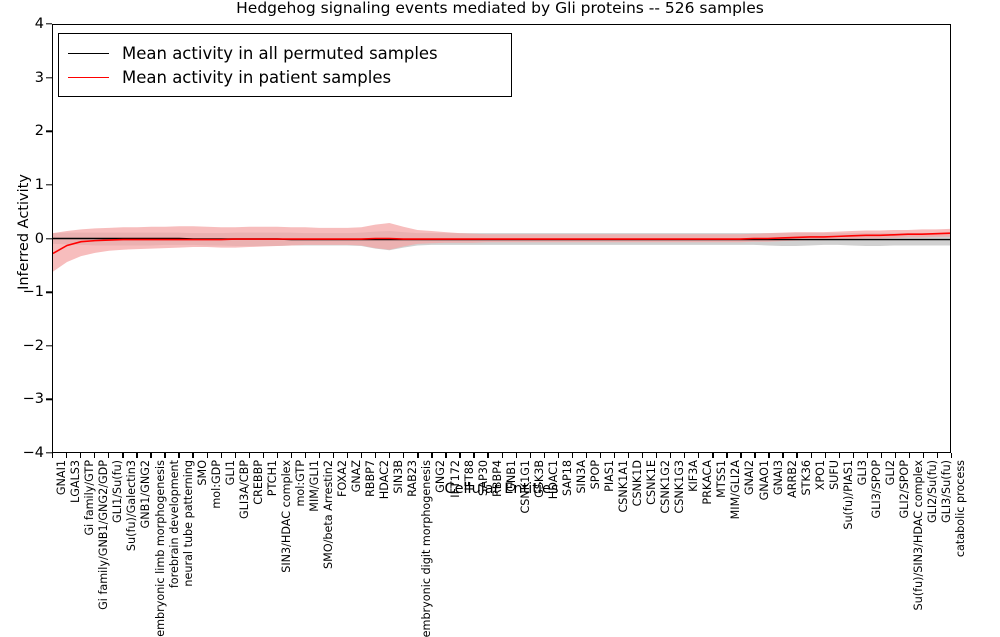 Image resolution: width=1000 pixels, height=637 pixels. I want to click on x-tick-label: SMO/beta Arrestin2, so click(329, 514).